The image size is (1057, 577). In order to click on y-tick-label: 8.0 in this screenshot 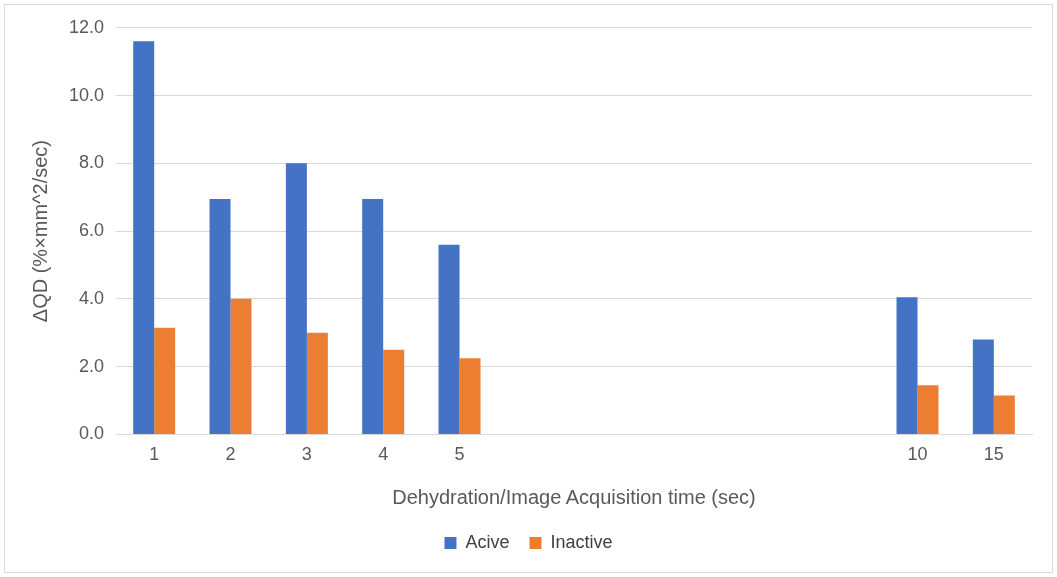, I will do `click(92, 162)`.